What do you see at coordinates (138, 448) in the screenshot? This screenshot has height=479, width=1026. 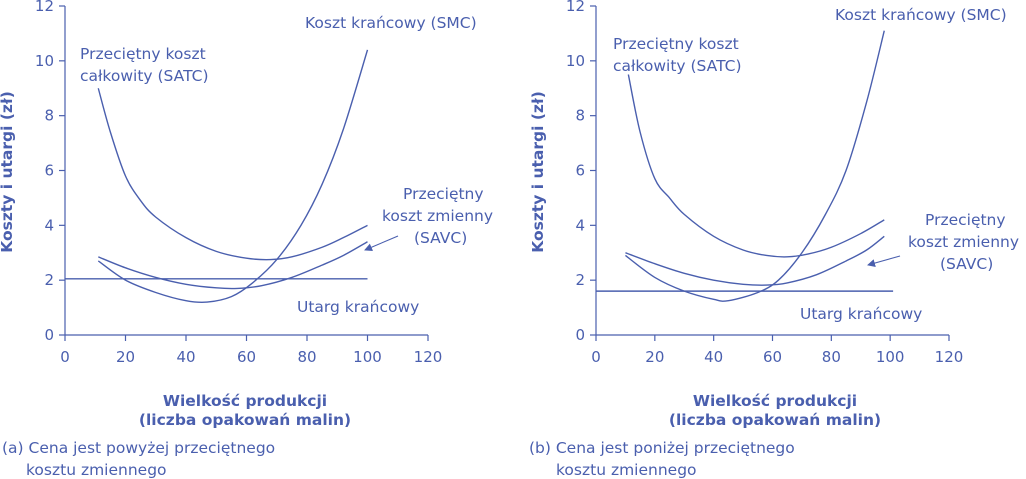 I see `caption-line1: (a) Cena jest powyżej przeciętnego` at bounding box center [138, 448].